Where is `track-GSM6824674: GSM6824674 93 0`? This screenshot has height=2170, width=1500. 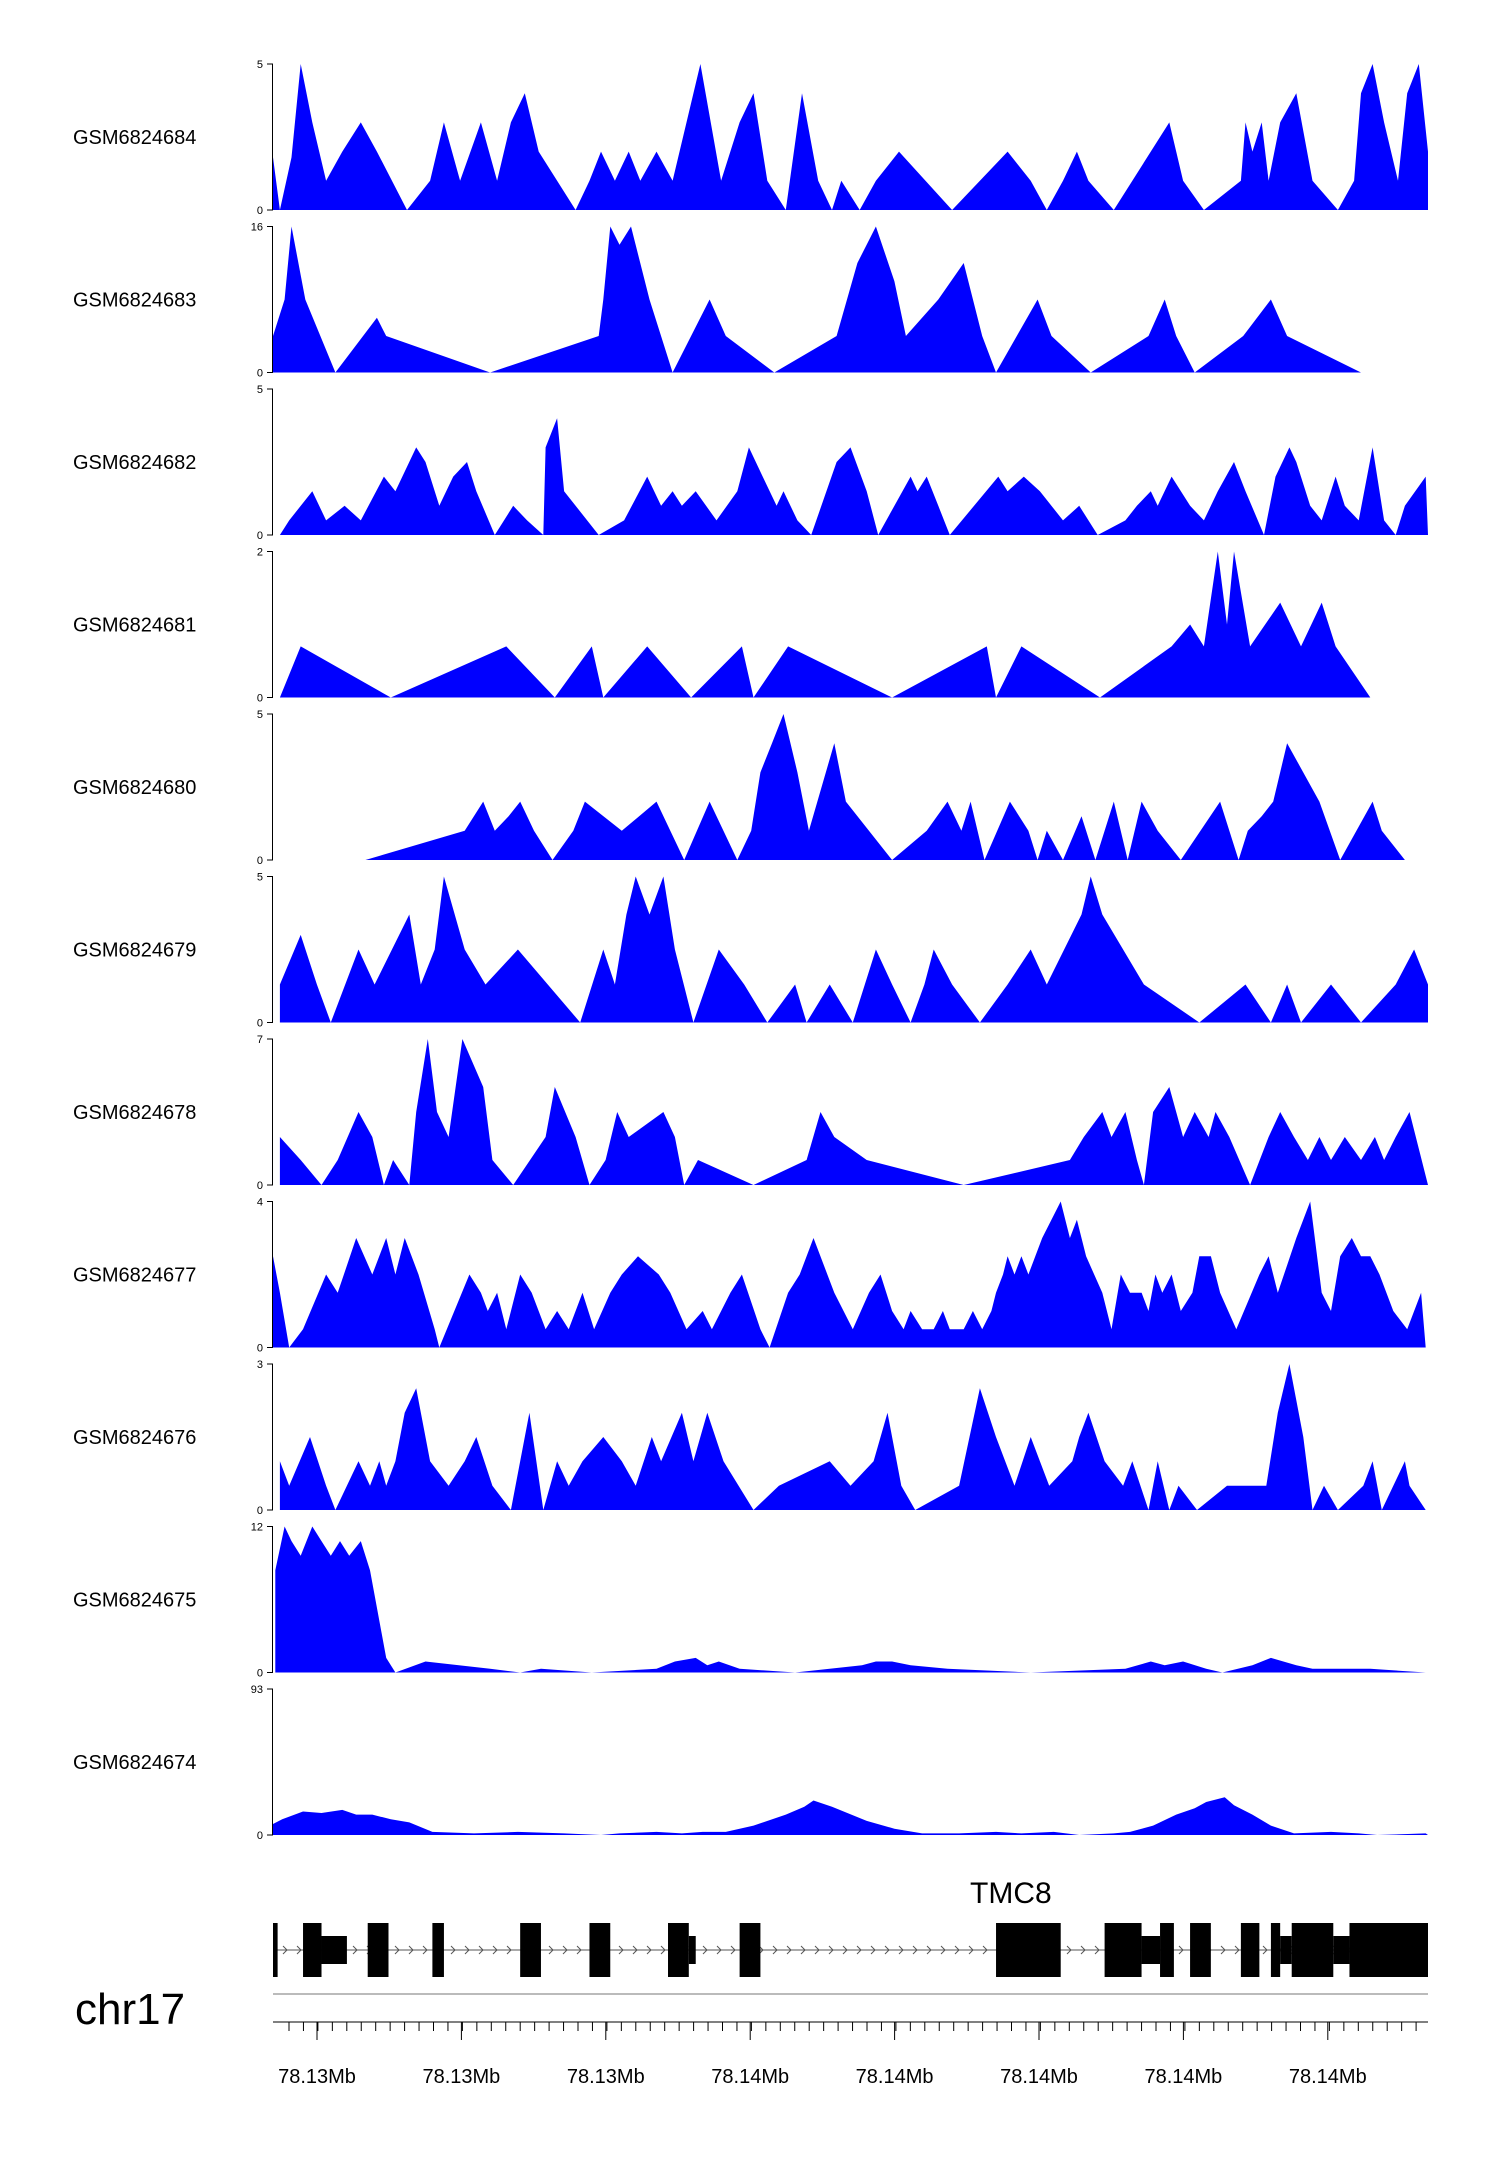 track-GSM6824674: GSM6824674 93 0 is located at coordinates (750, 1763).